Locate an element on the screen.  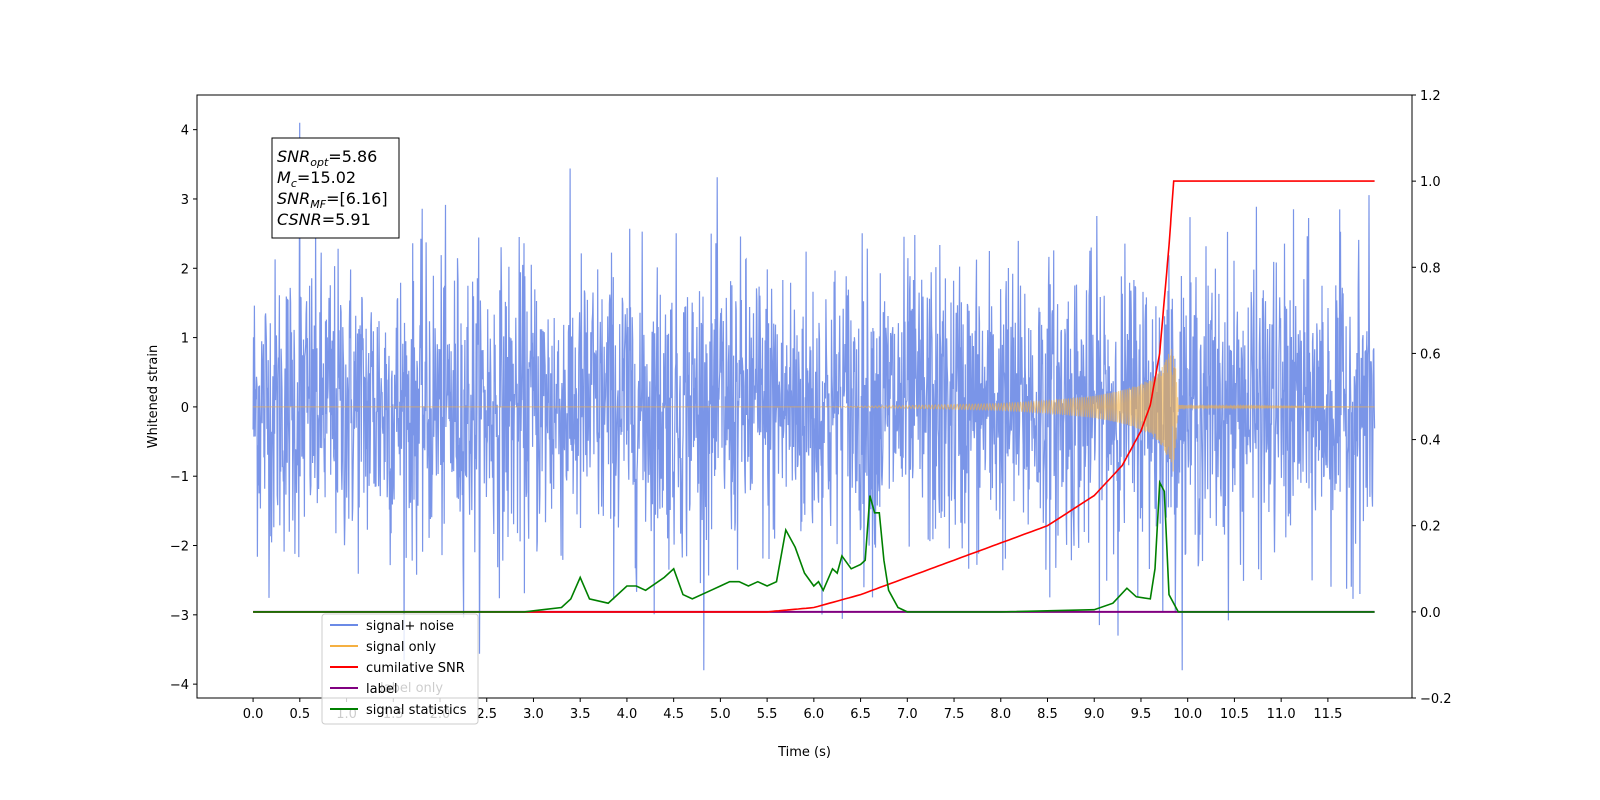
y-tick-left-label: 2 is located at coordinates (185, 269).